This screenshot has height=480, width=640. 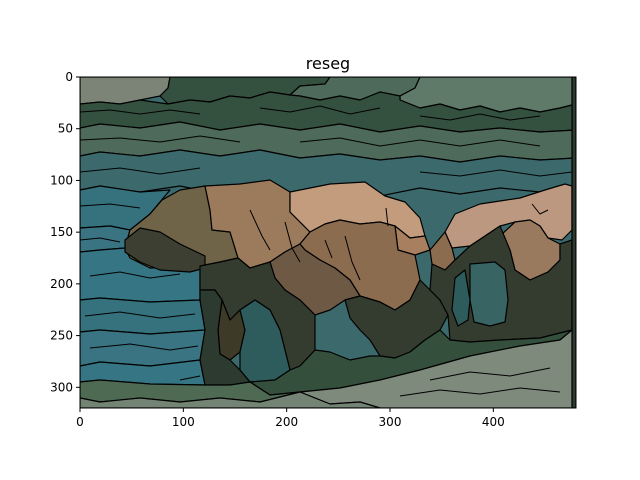 I want to click on segment-right-edge, so click(x=573, y=242).